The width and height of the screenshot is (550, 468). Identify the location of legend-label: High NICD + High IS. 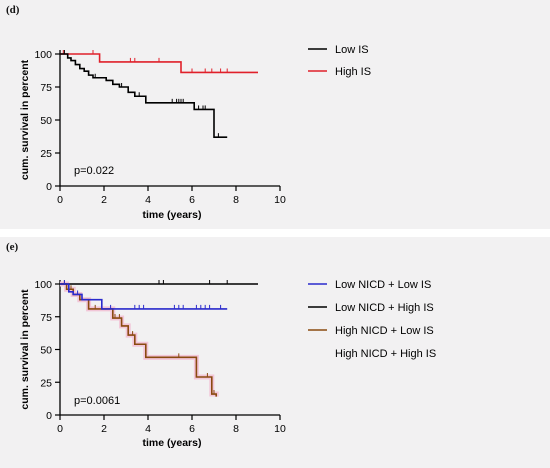
(385, 354).